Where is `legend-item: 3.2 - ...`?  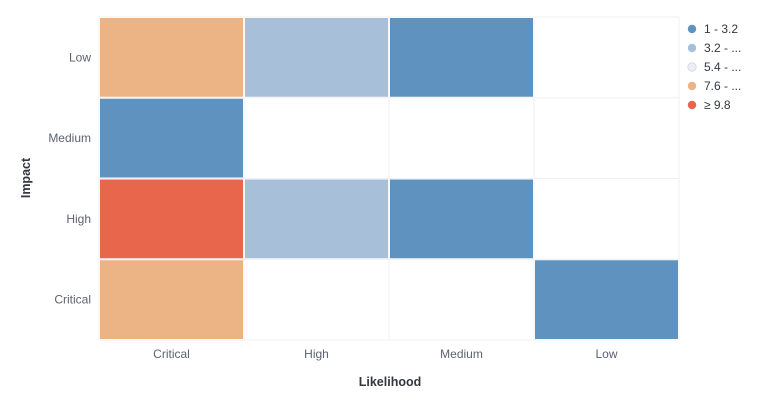 legend-item: 3.2 - ... is located at coordinates (714, 48).